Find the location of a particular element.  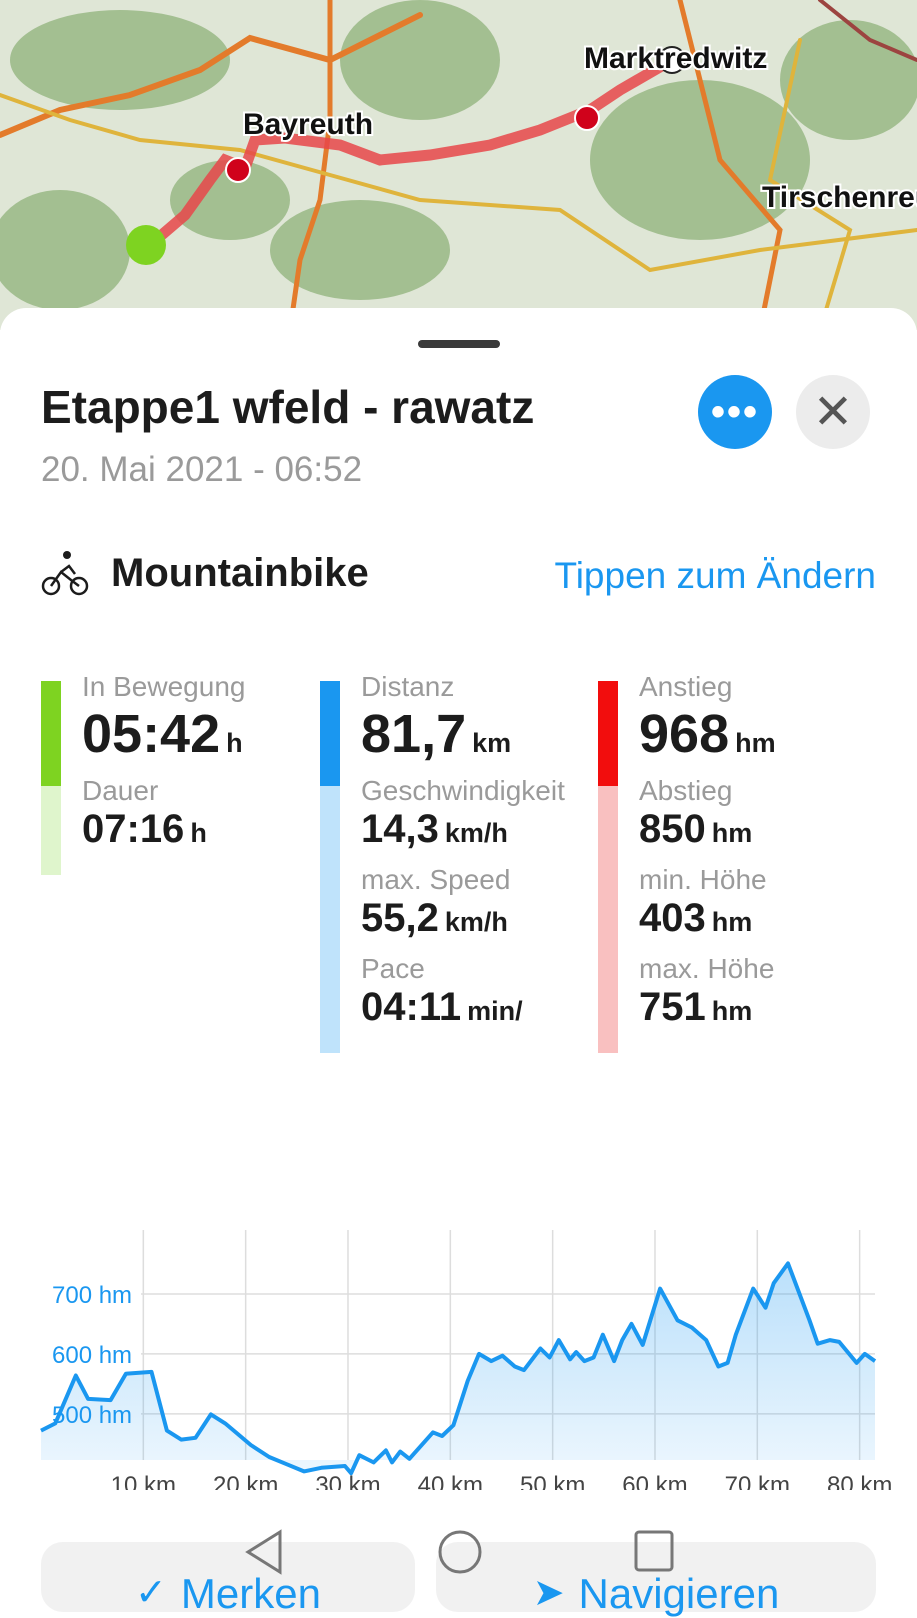

close-icon: ✕ is located at coordinates (833, 412).